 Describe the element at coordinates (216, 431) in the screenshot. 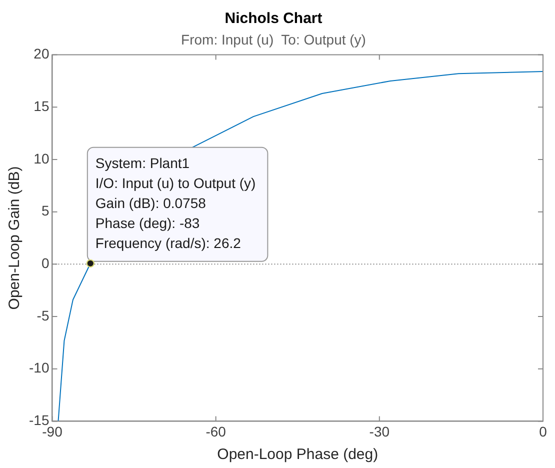

I see `x-tick-label: -60` at that location.